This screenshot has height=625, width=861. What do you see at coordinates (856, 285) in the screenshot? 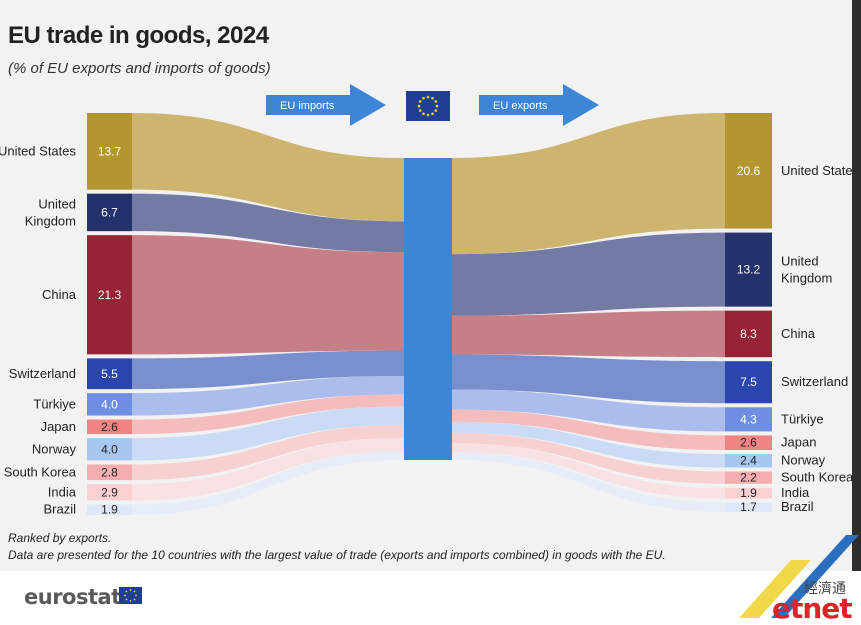
I see `right-edge-strip` at bounding box center [856, 285].